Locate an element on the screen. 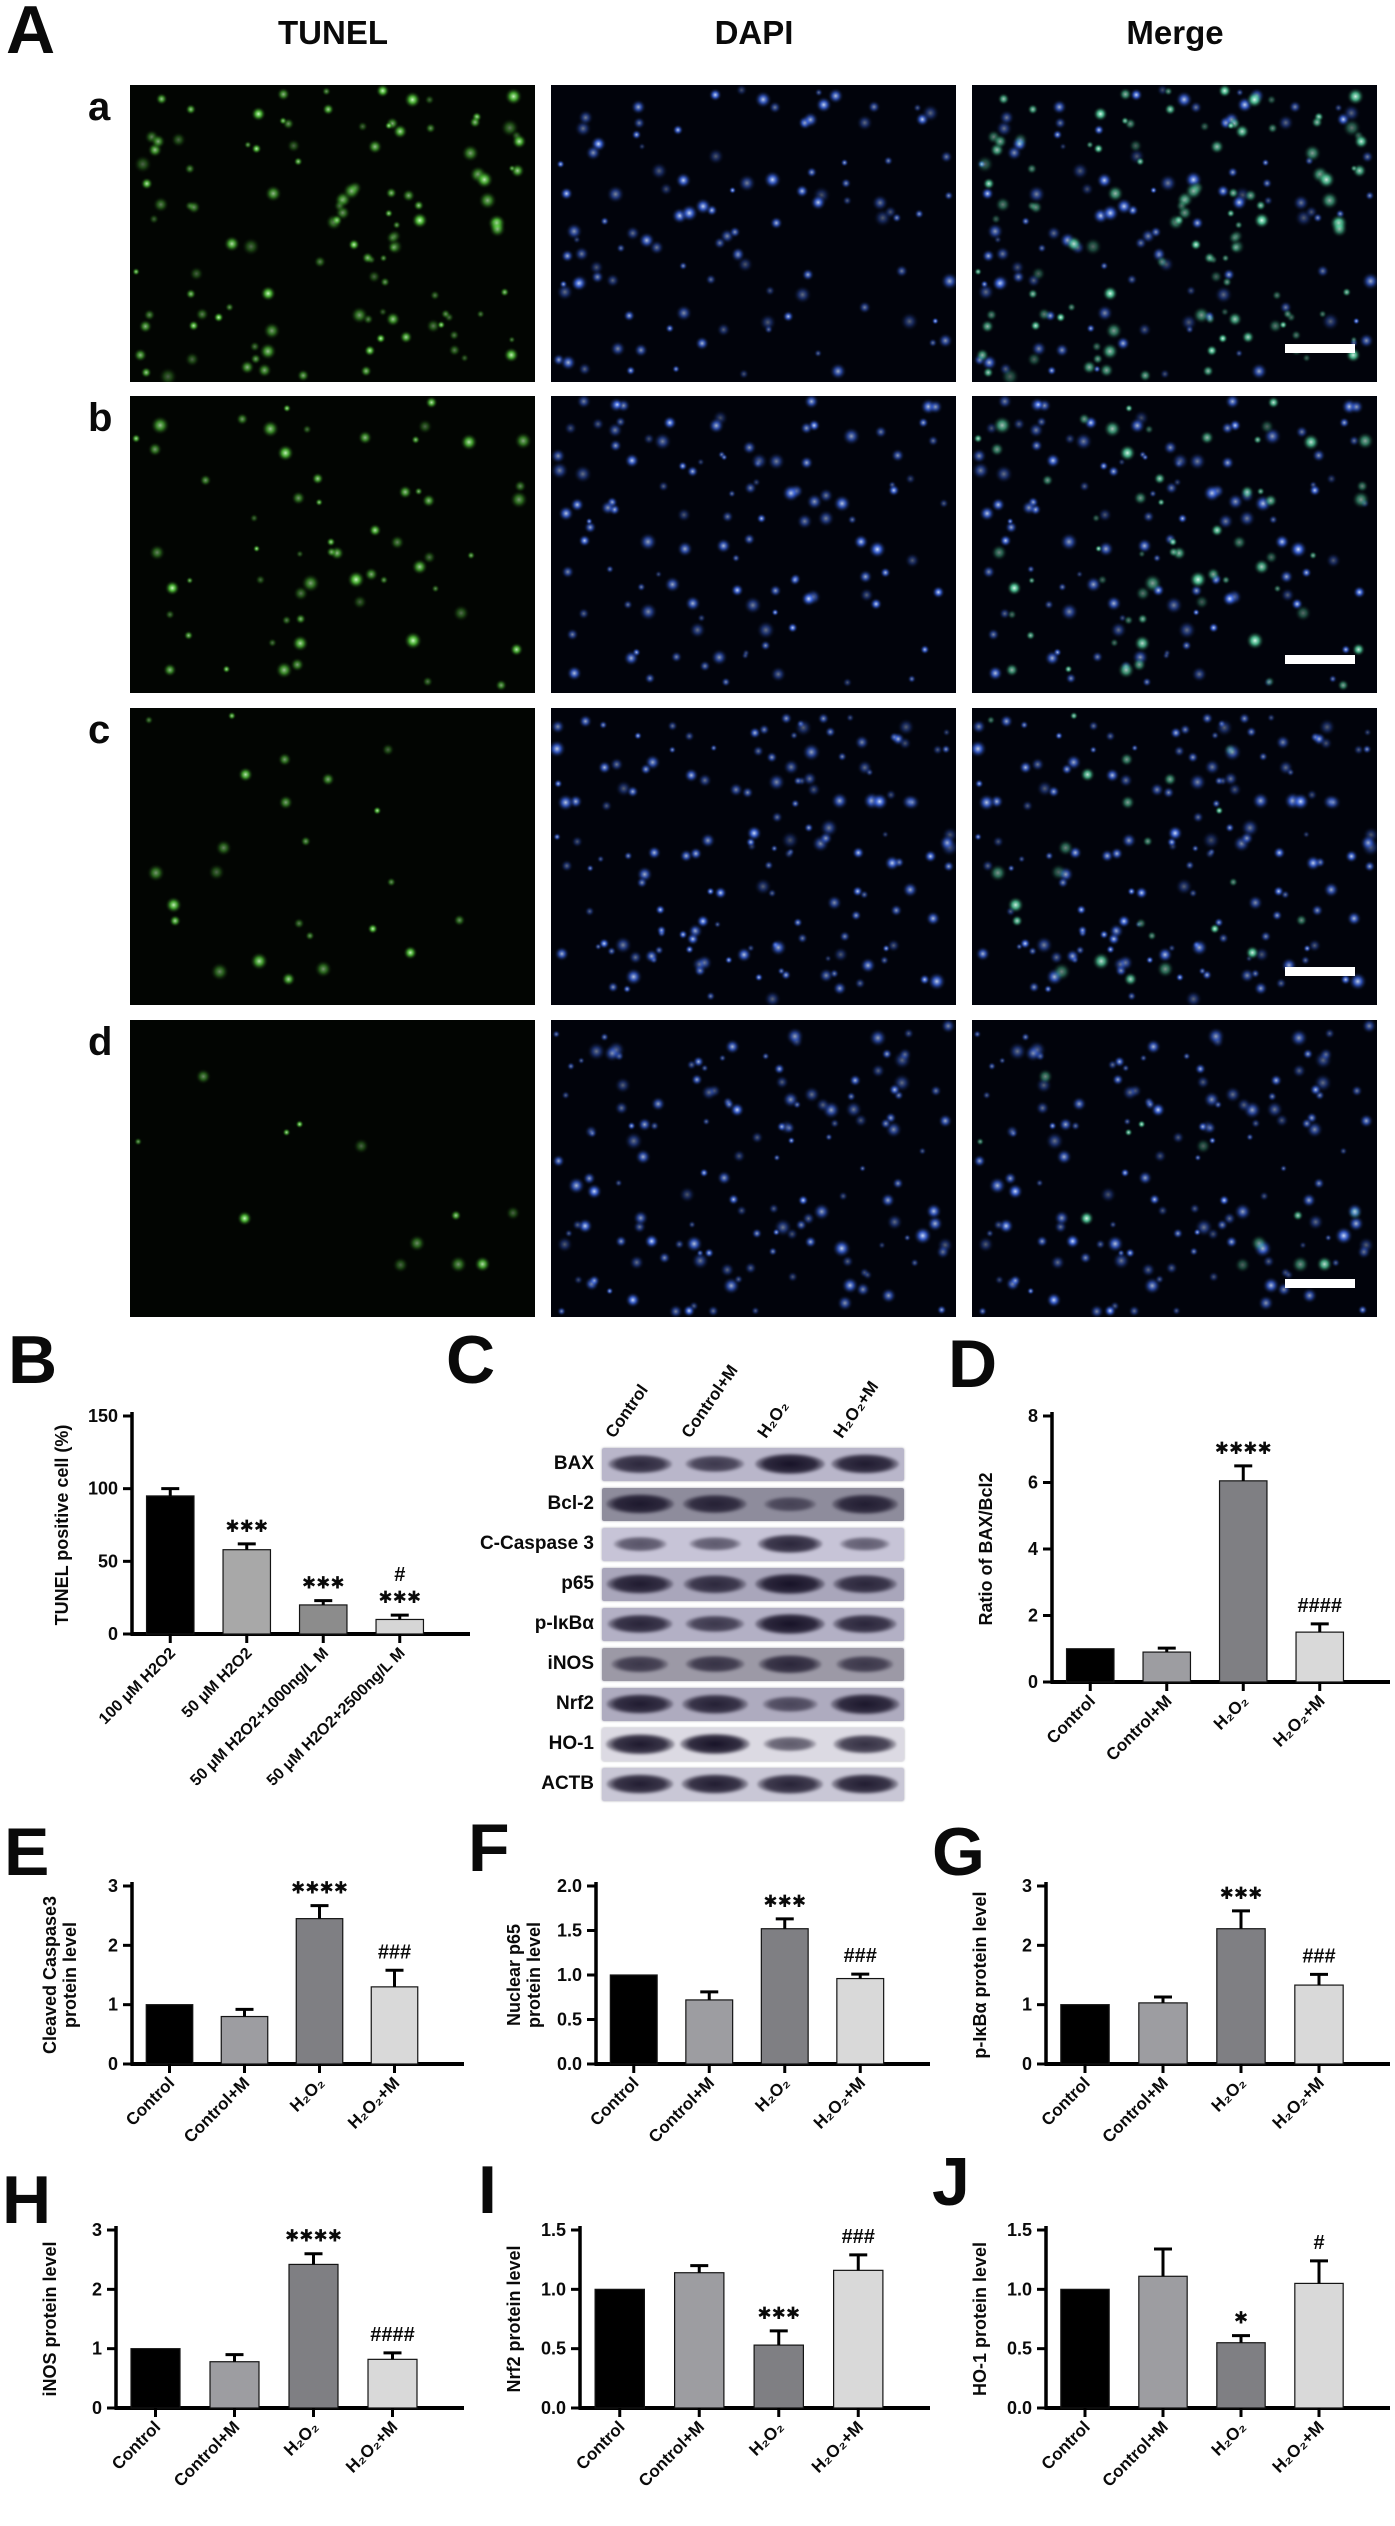 The width and height of the screenshot is (1395, 2526). blot-protein-label: p-IκBα is located at coordinates (564, 1623).